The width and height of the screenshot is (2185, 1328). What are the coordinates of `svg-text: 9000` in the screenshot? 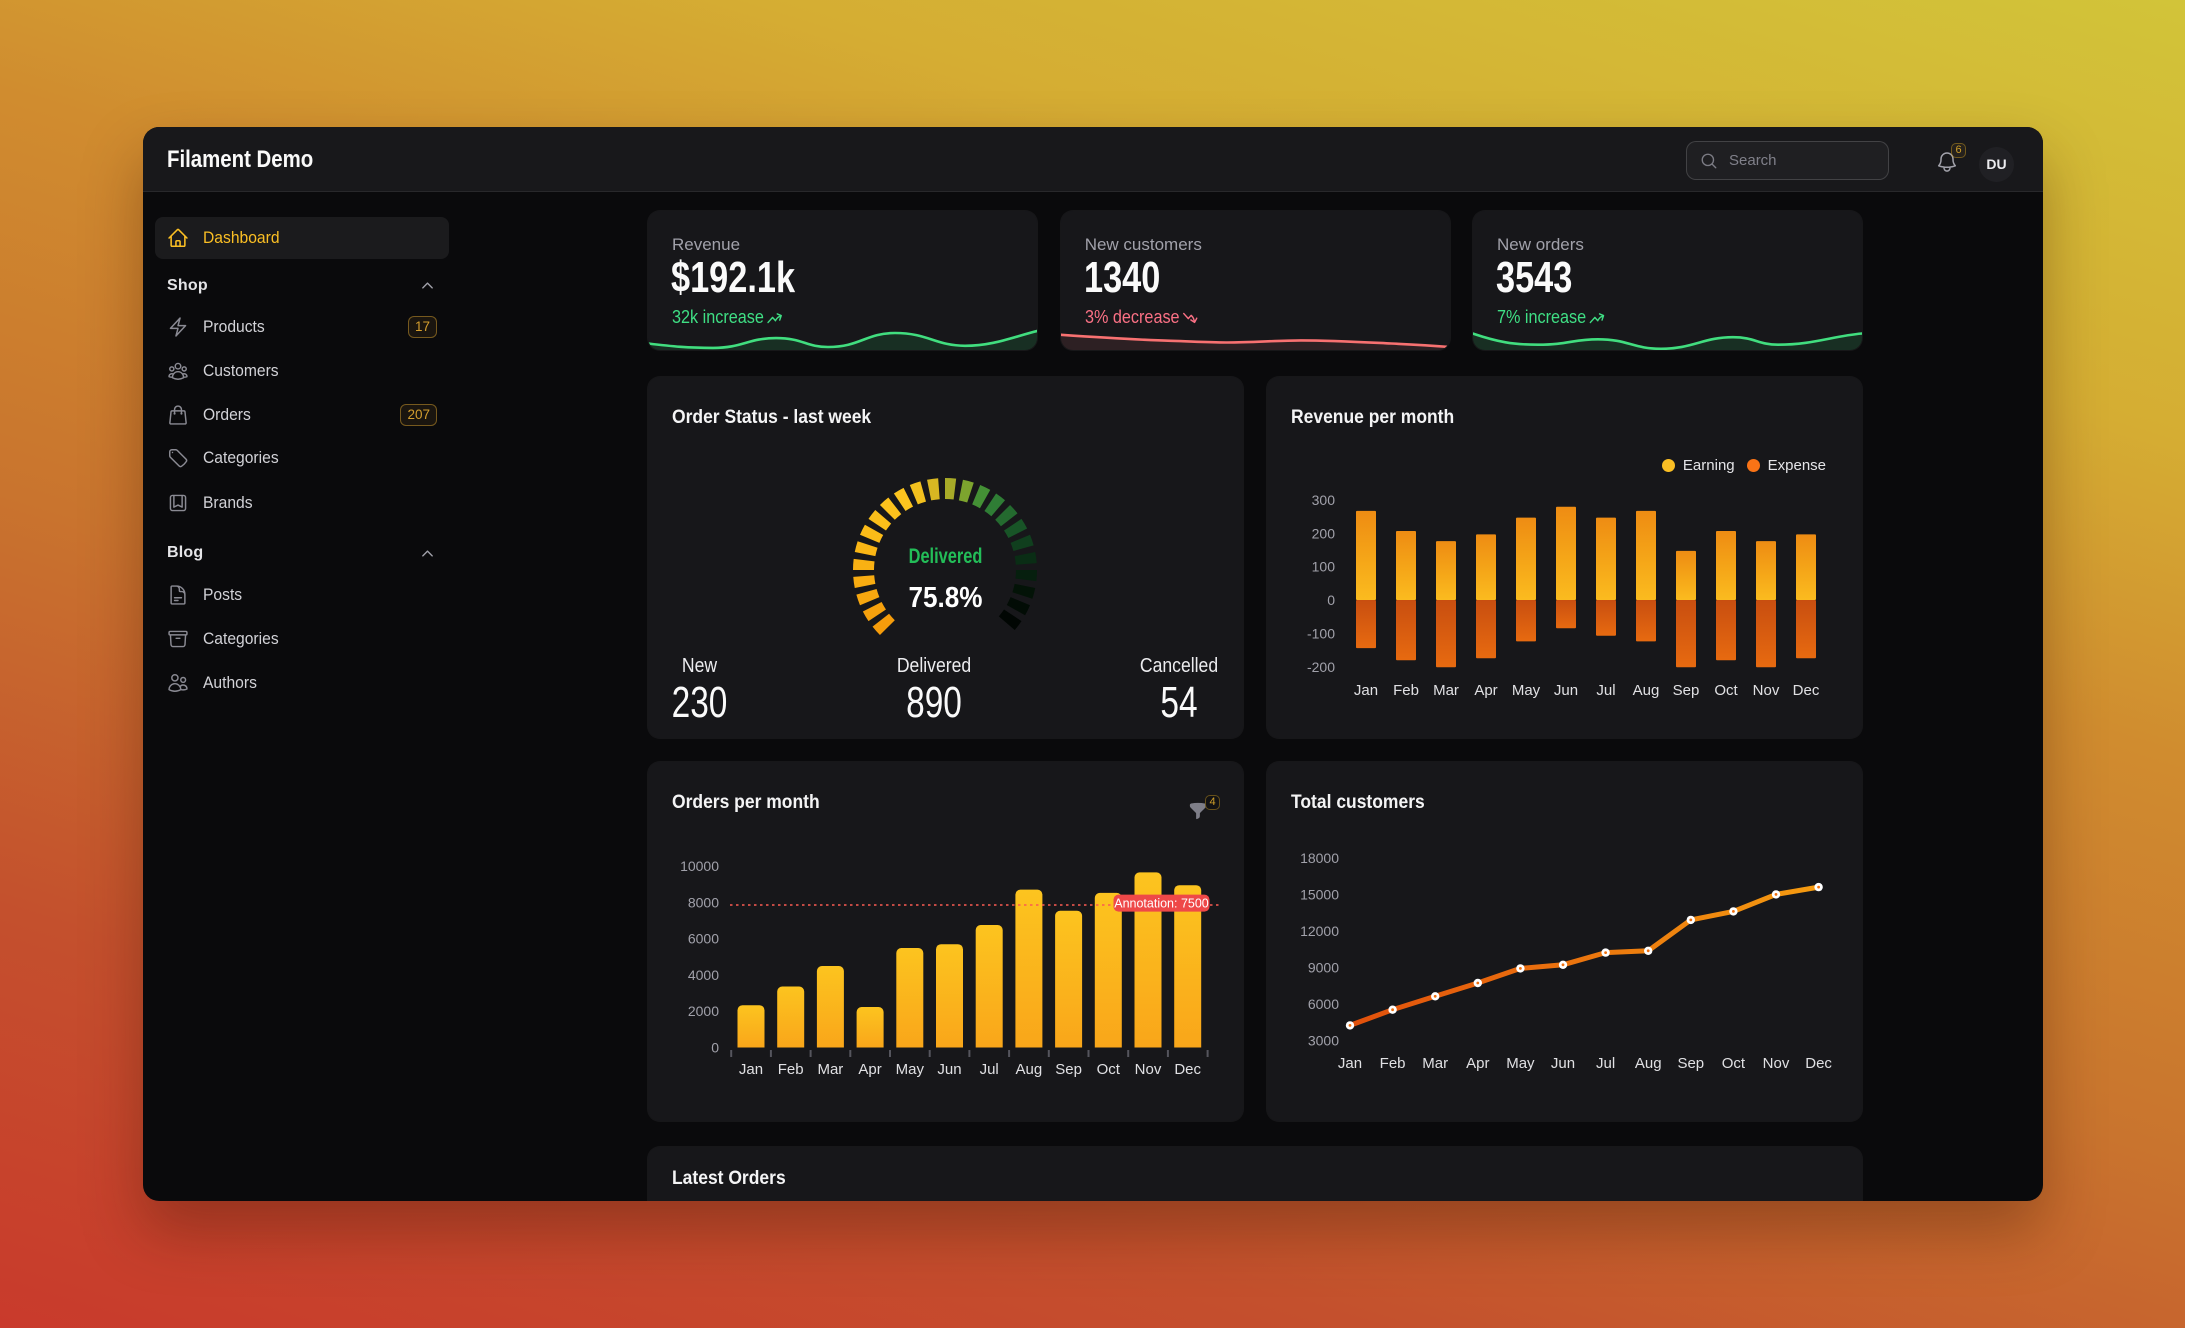 It's located at (1323, 968).